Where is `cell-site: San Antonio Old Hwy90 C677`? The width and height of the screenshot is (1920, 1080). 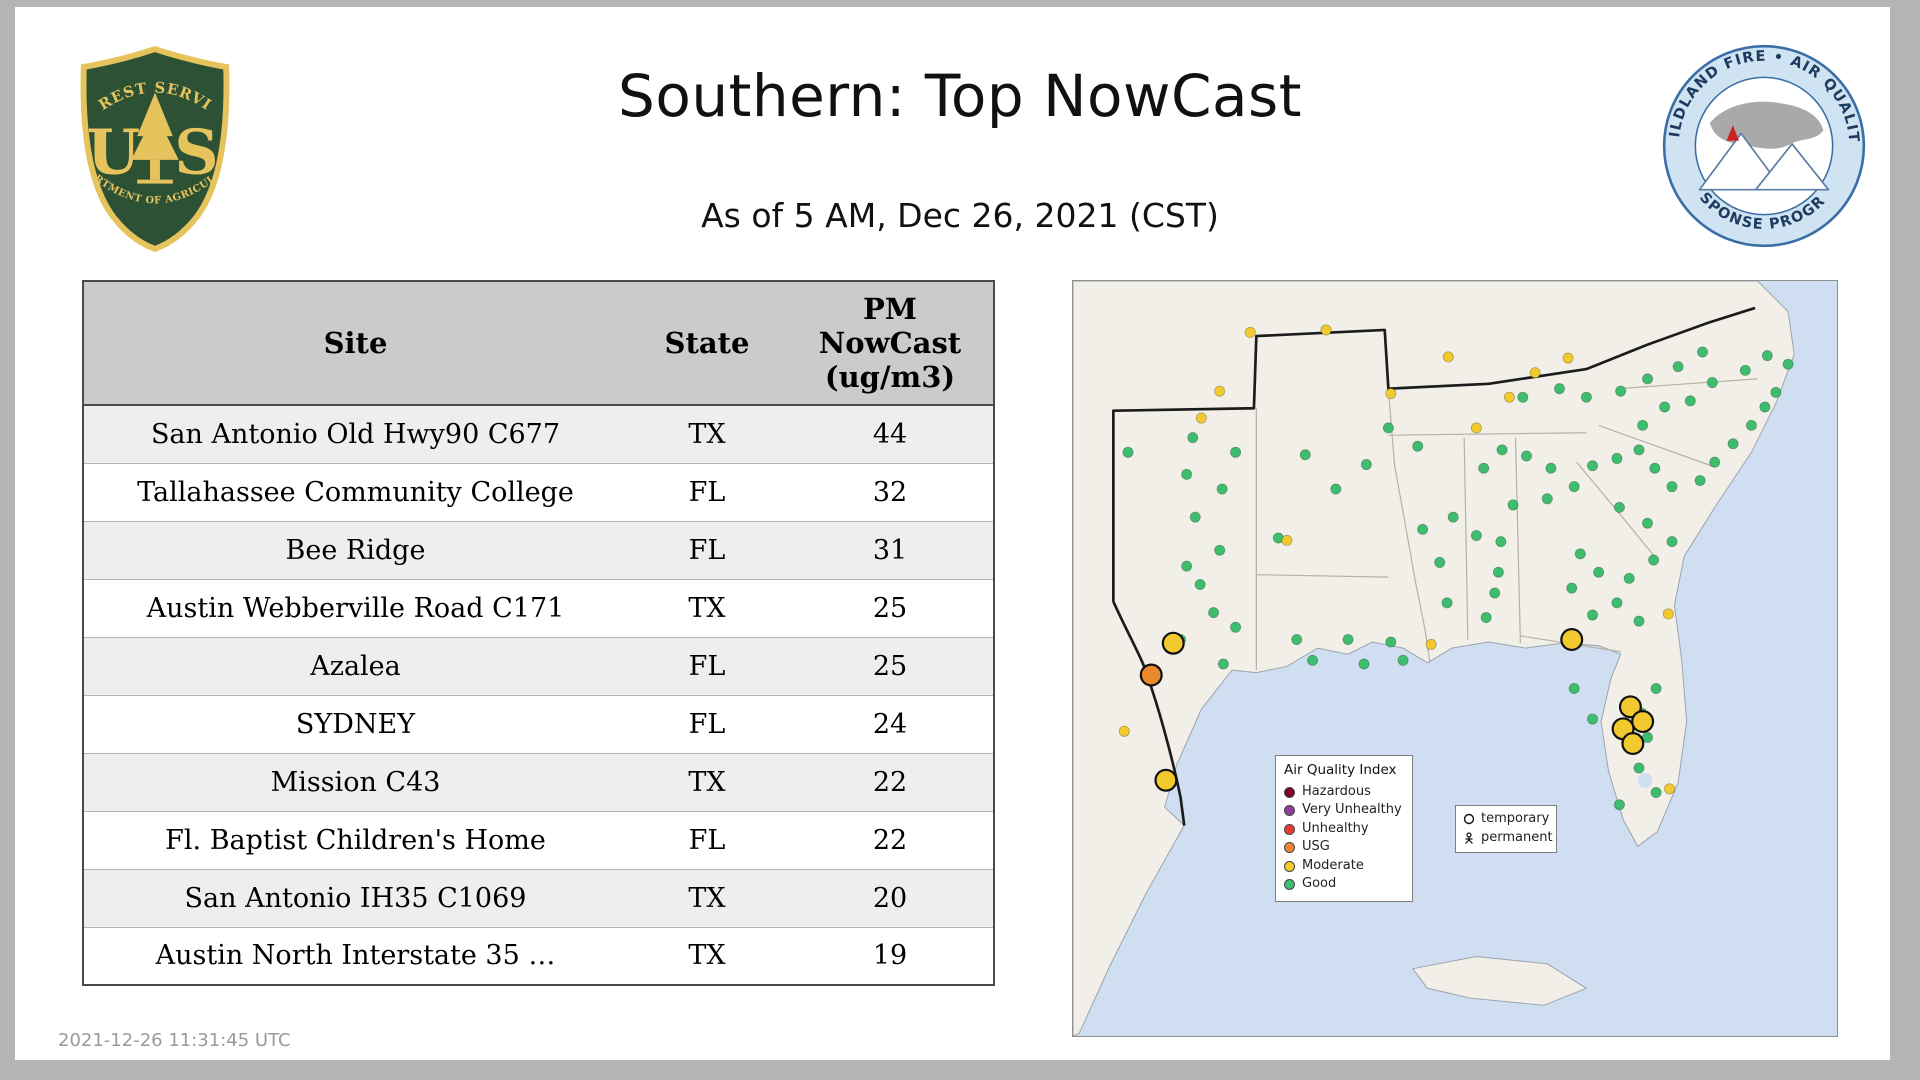
cell-site: San Antonio Old Hwy90 C677 is located at coordinates (355, 433).